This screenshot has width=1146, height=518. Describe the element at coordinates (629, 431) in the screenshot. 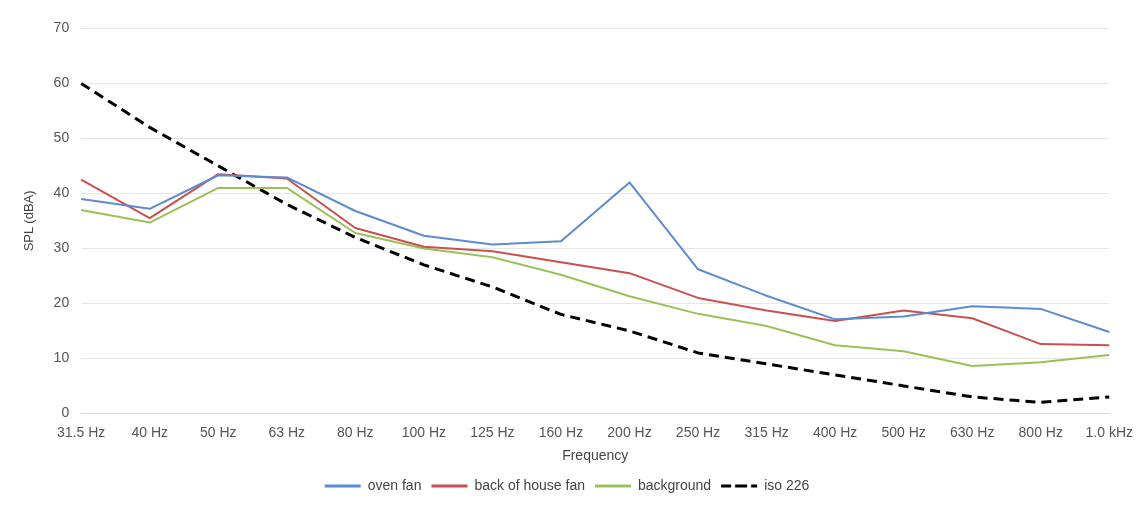

I see `x-tick-label: 200 Hz` at that location.